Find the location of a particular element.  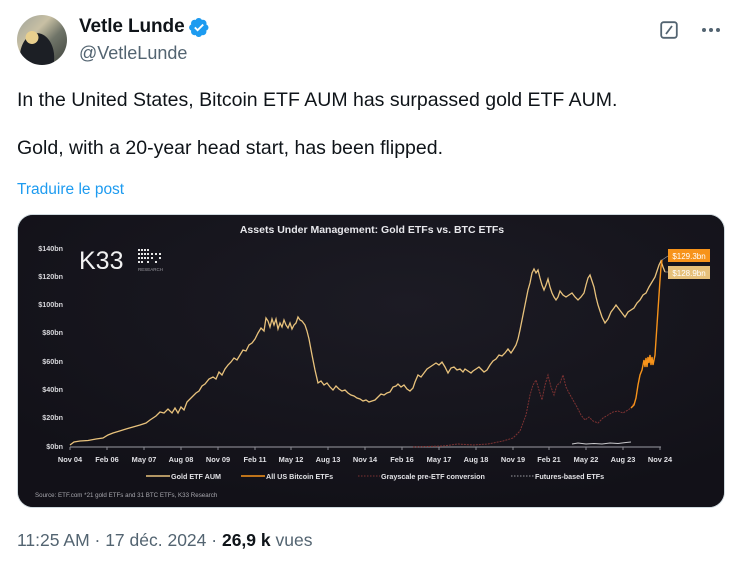

btc-value-badge is located at coordinates (689, 255).